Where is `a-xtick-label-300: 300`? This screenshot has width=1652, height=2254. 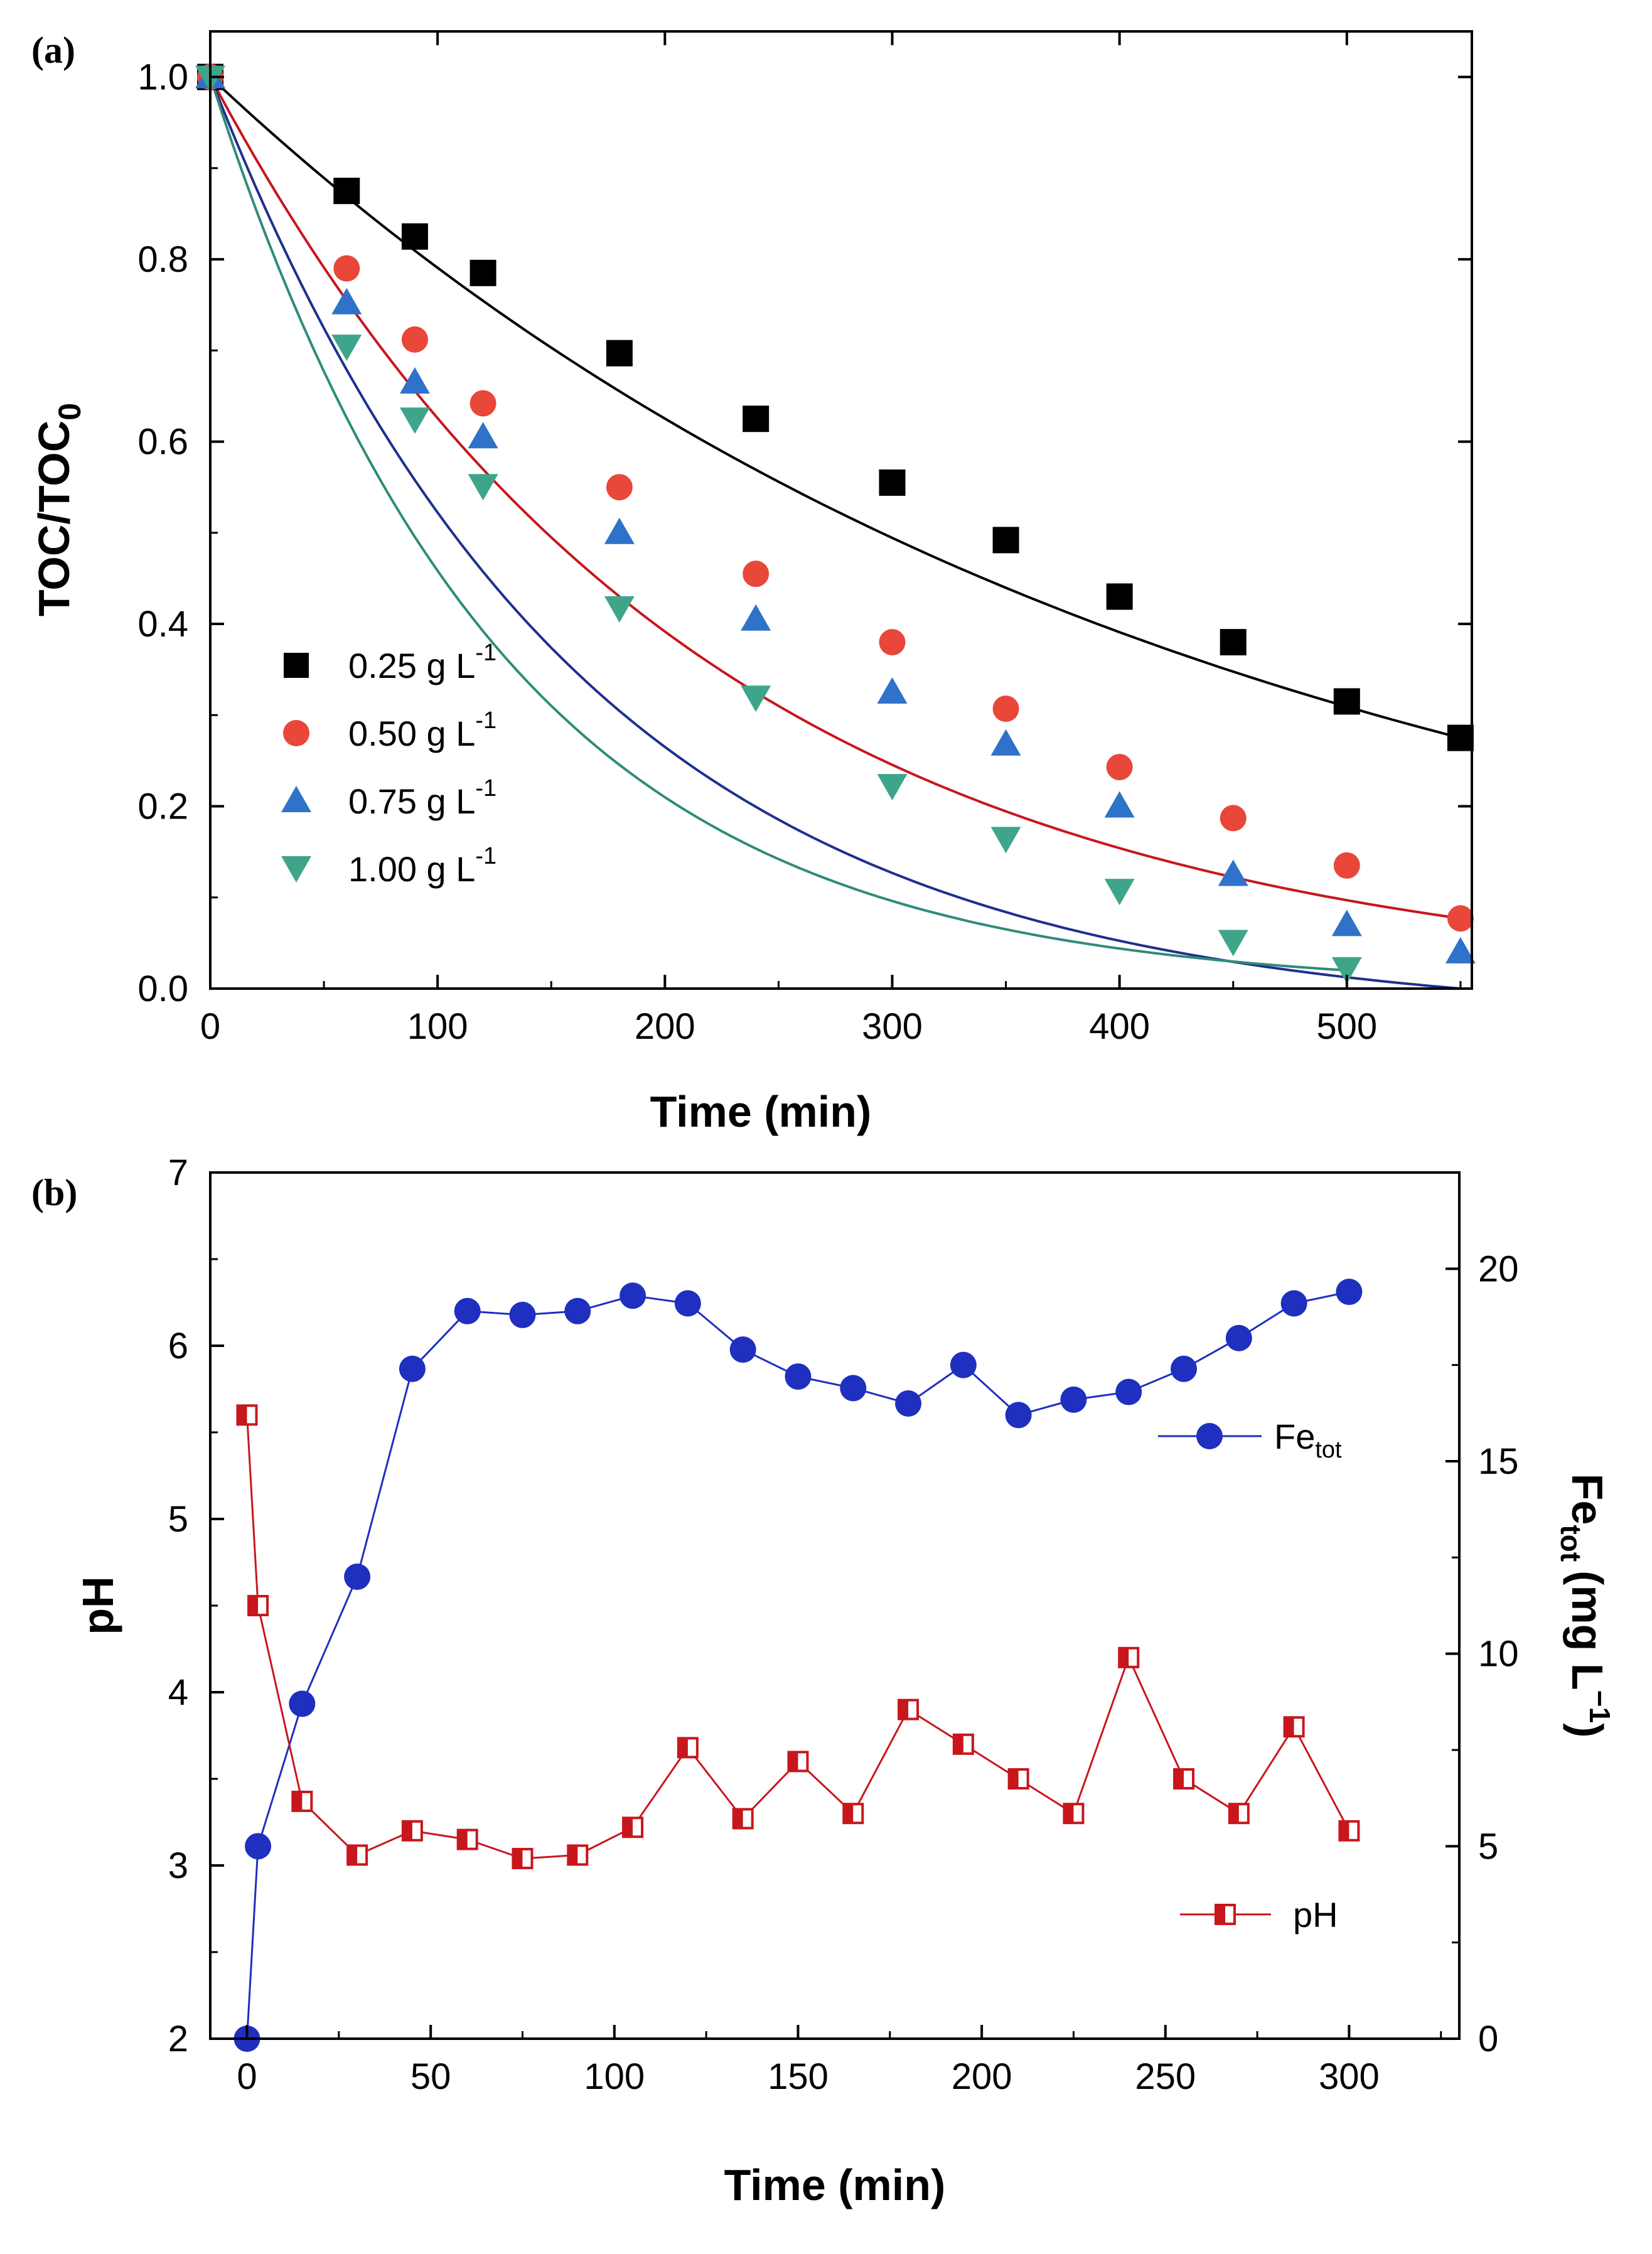 a-xtick-label-300: 300 is located at coordinates (892, 1026).